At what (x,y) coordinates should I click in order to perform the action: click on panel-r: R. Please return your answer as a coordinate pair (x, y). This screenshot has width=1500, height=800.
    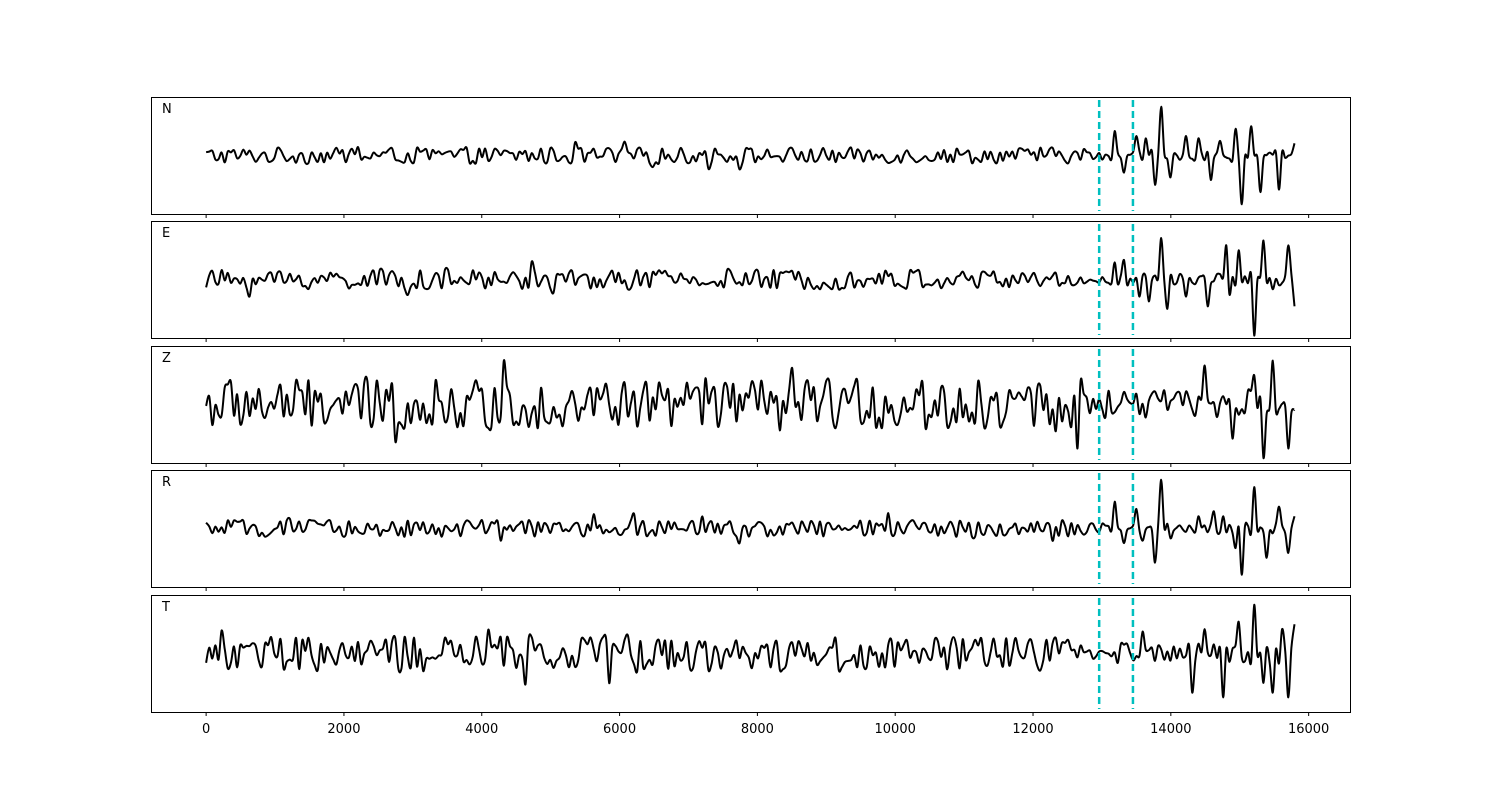
    Looking at the image, I should click on (751, 530).